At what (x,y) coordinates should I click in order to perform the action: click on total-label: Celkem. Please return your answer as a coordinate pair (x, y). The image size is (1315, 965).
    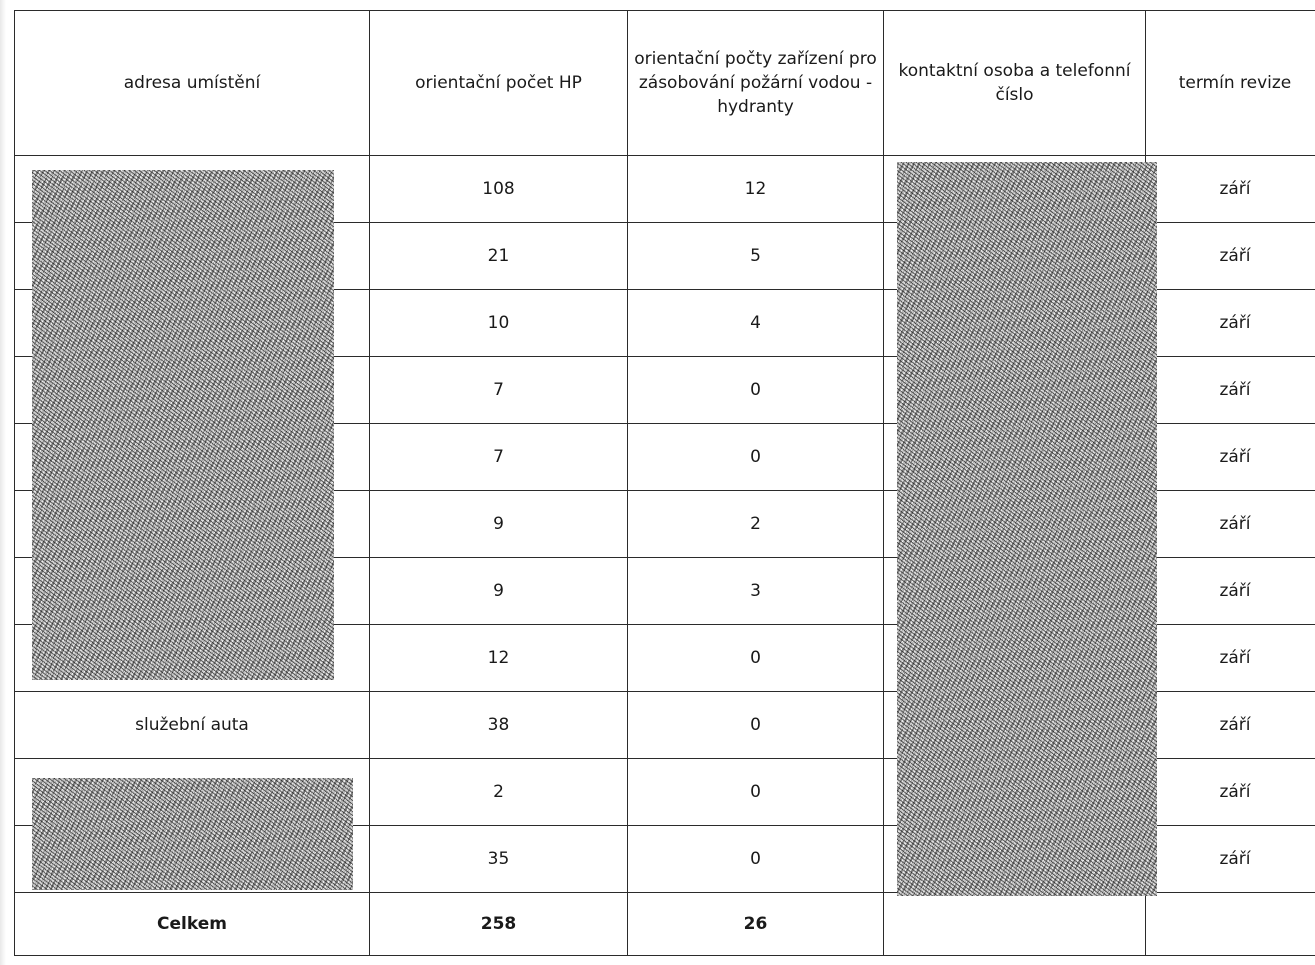
    Looking at the image, I should click on (192, 924).